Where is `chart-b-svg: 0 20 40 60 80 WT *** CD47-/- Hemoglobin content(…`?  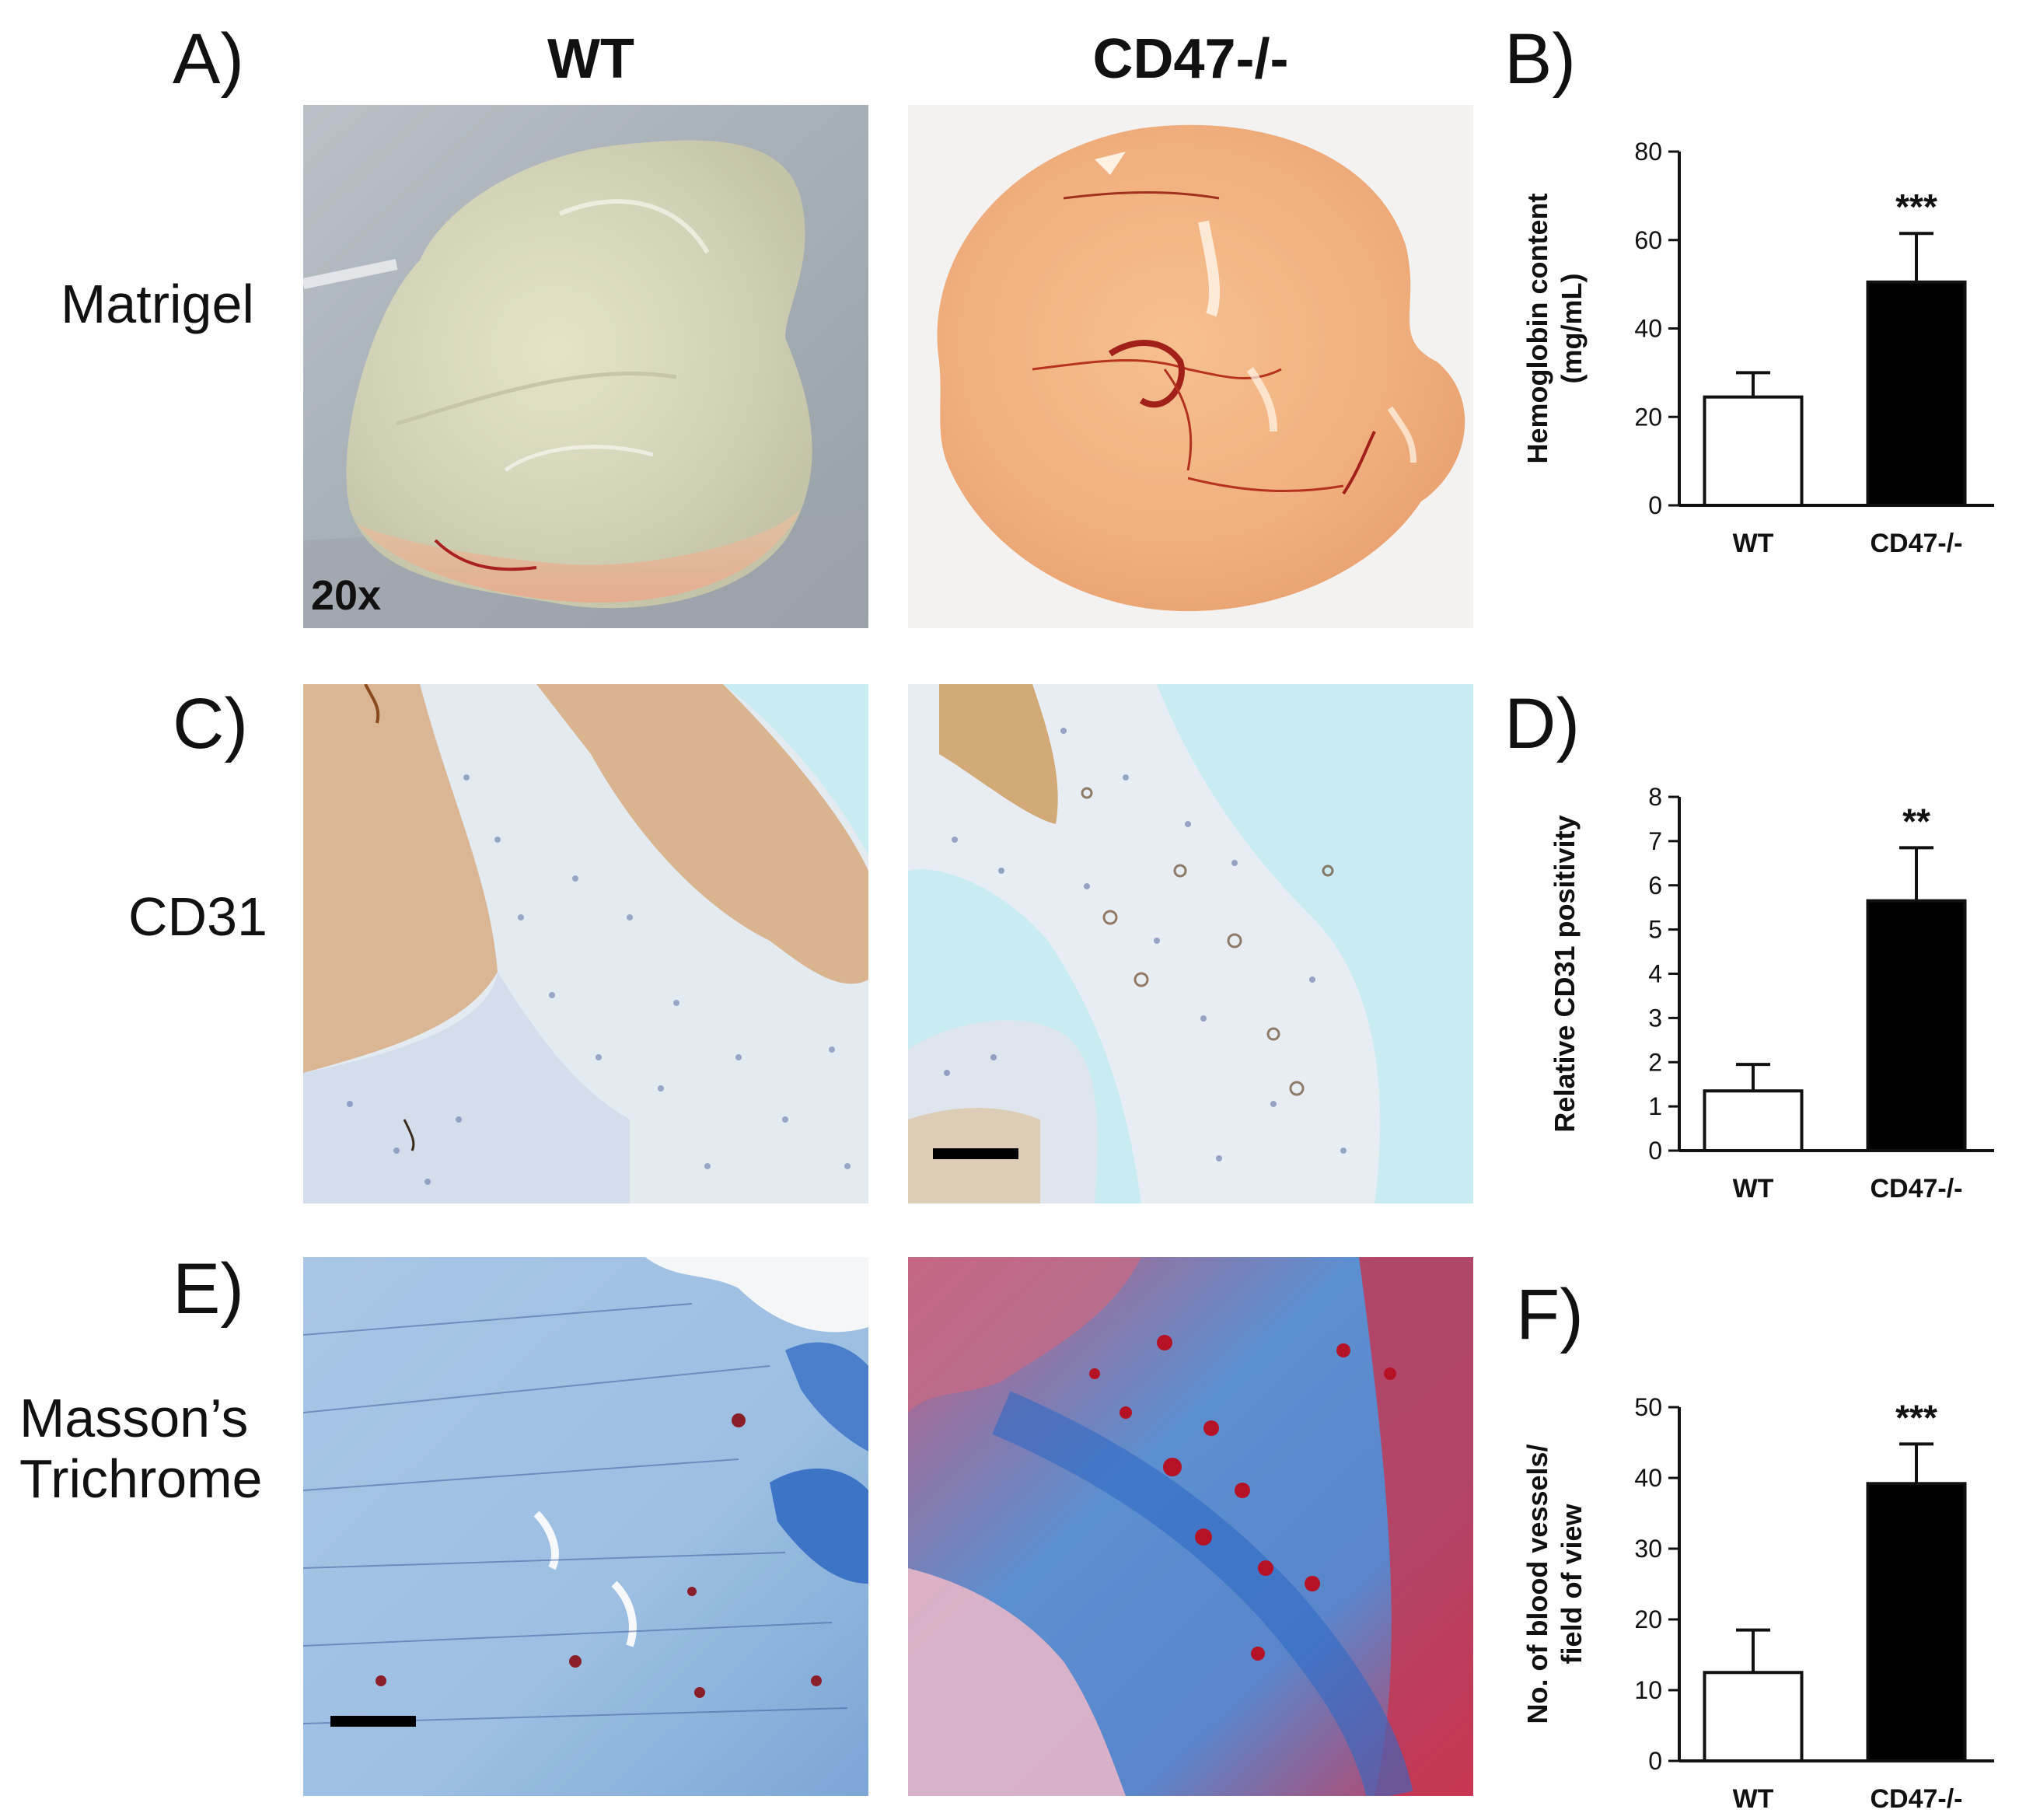 chart-b-svg: 0 20 40 60 80 WT *** CD47-/- Hemoglobin content(… is located at coordinates (1758, 348).